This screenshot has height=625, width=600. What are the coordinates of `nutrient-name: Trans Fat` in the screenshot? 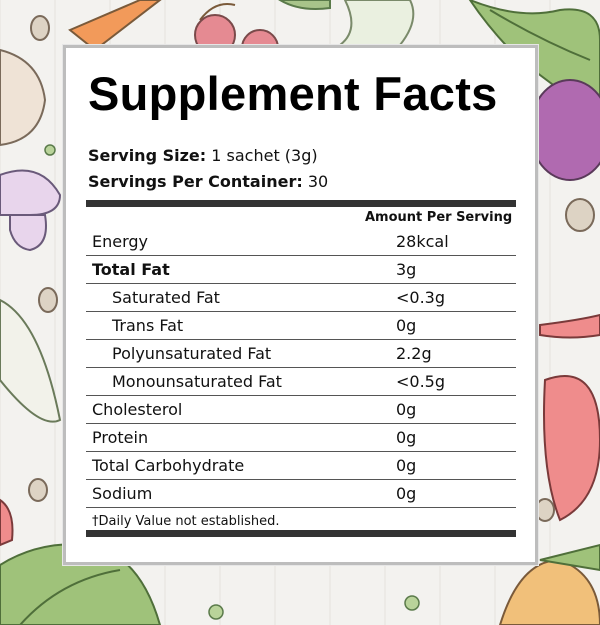 It's located at (148, 325).